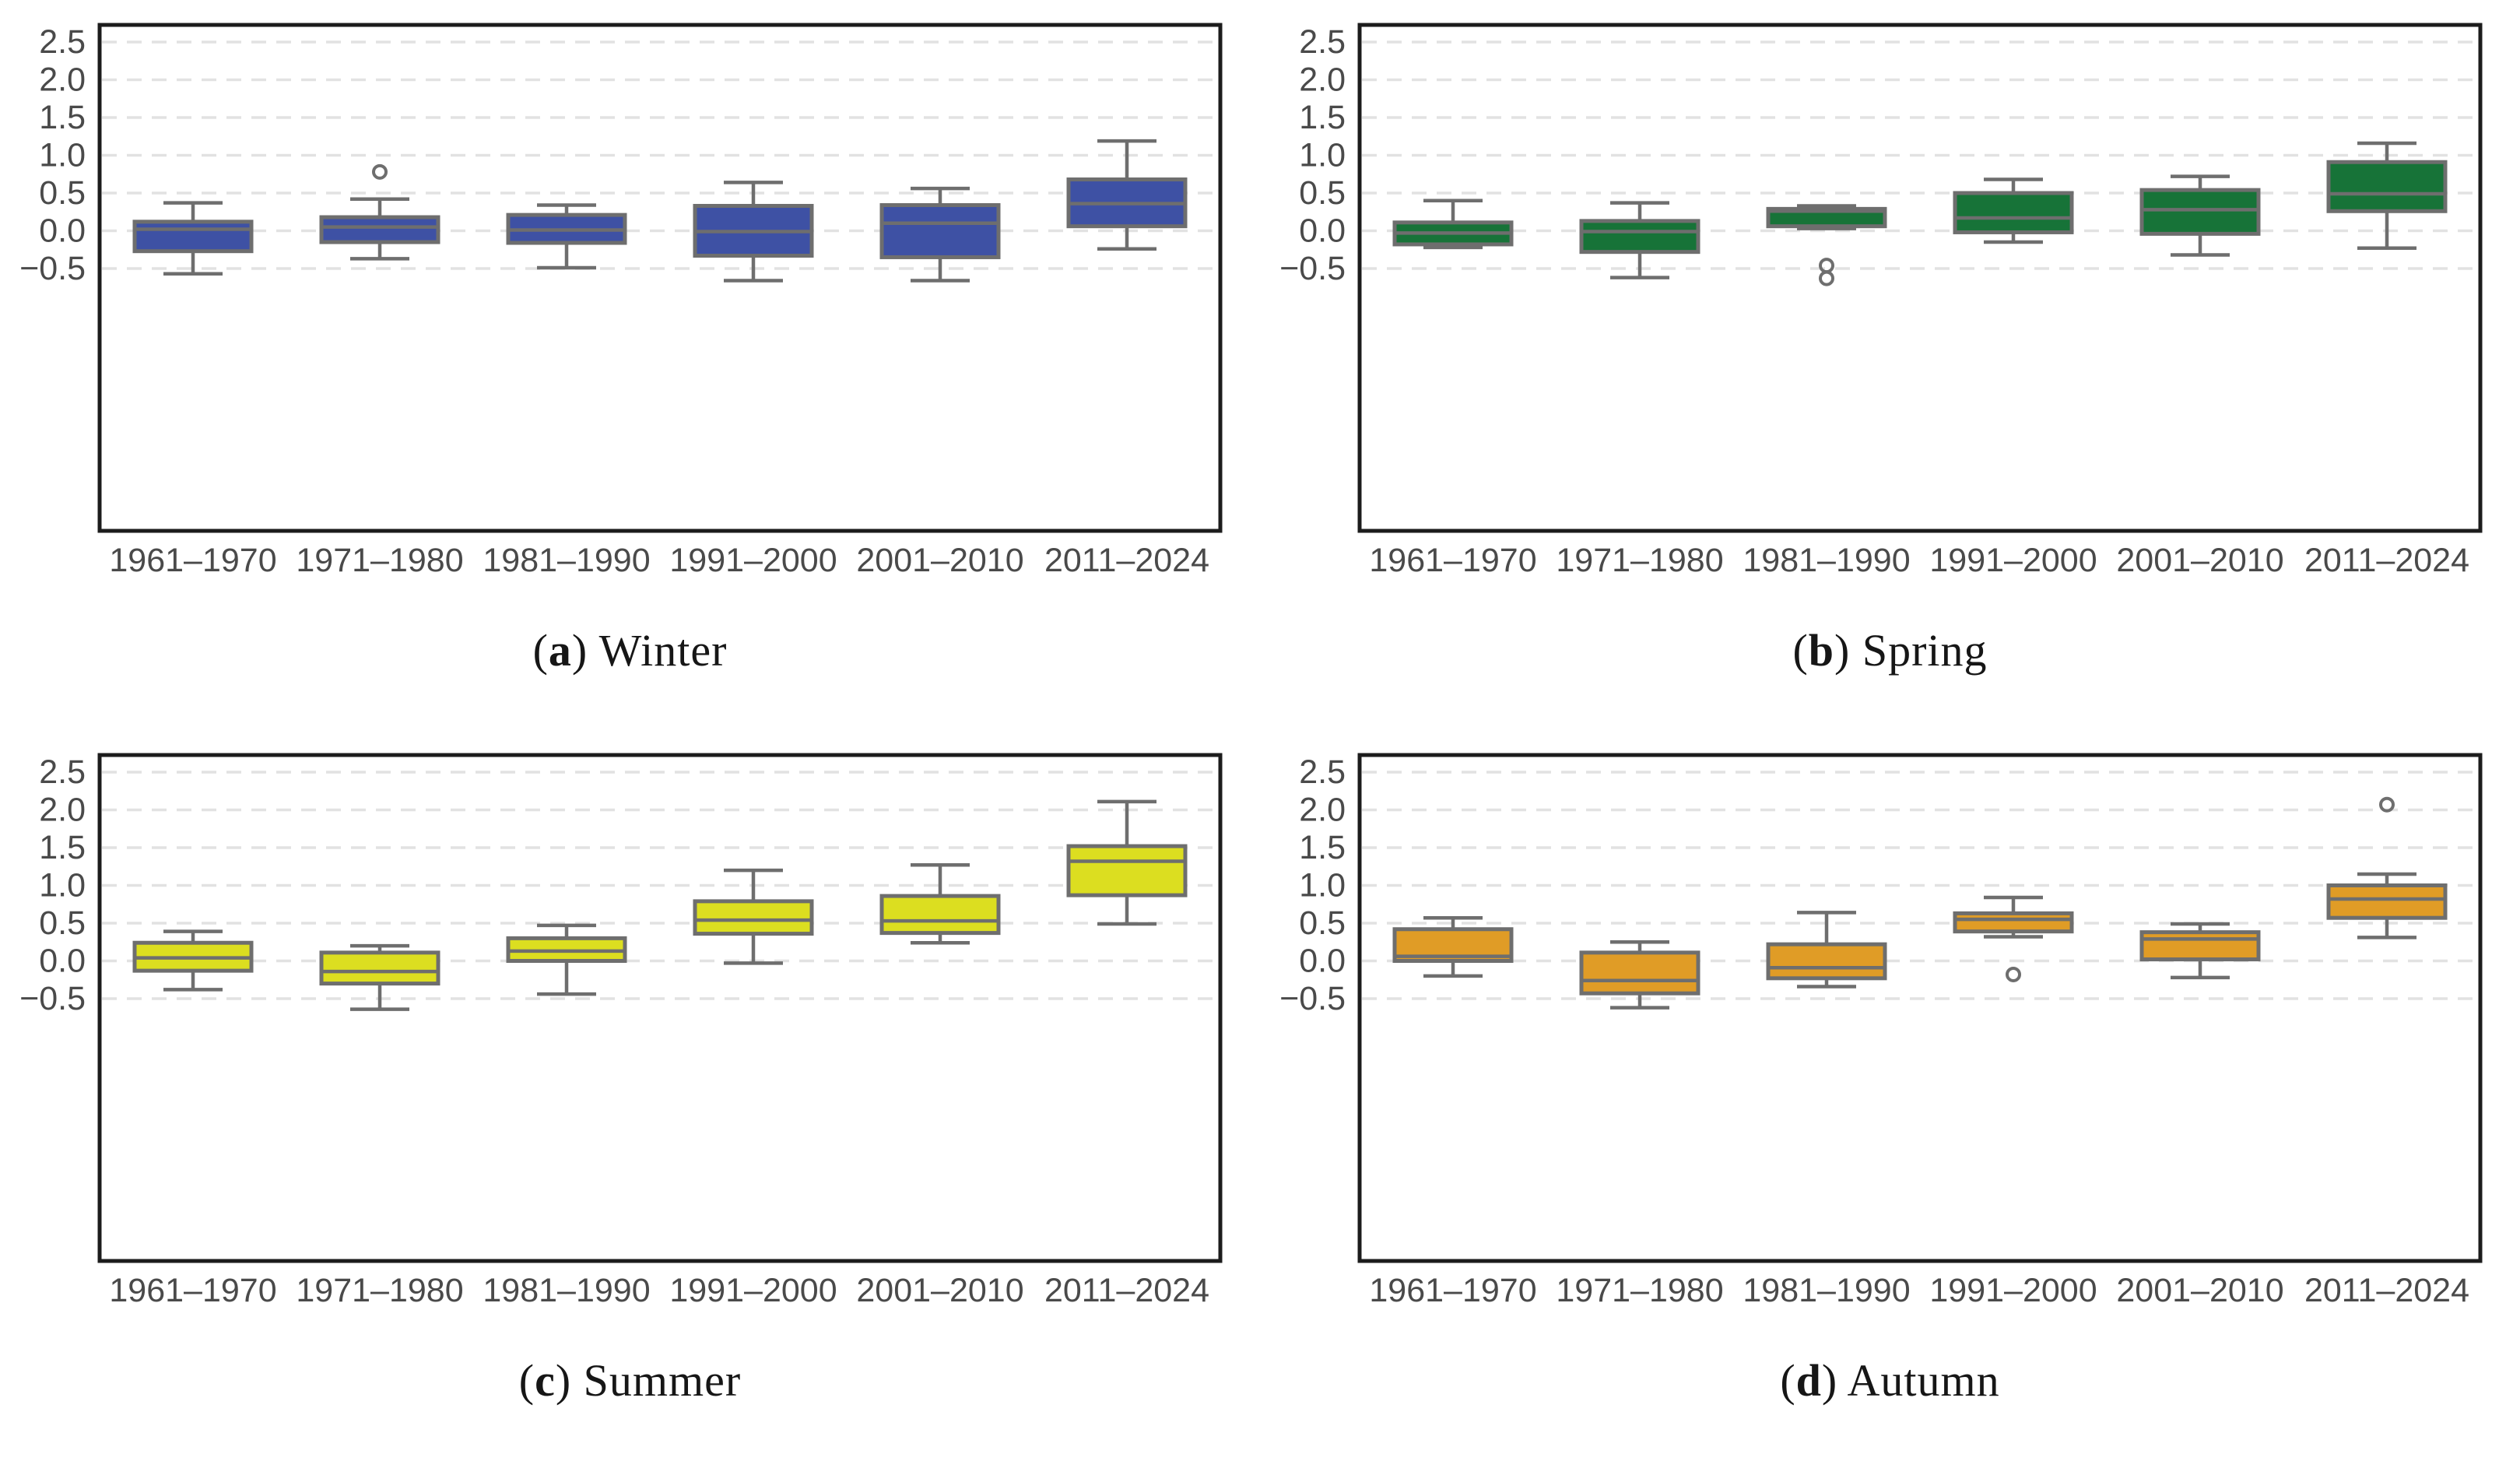 The width and height of the screenshot is (2520, 1461). I want to click on panel-caption-autumn: (d) Autumn, so click(1890, 1380).